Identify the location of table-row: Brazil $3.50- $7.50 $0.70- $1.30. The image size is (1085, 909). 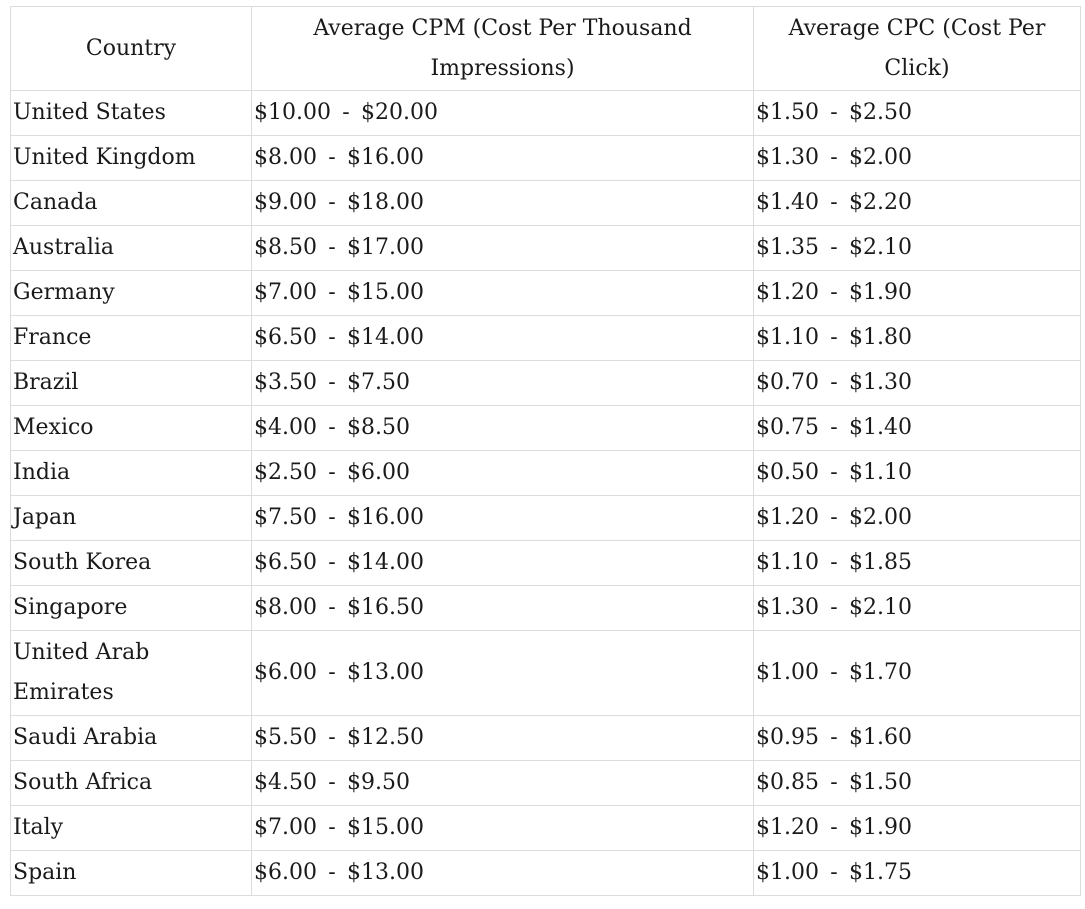
(545, 383).